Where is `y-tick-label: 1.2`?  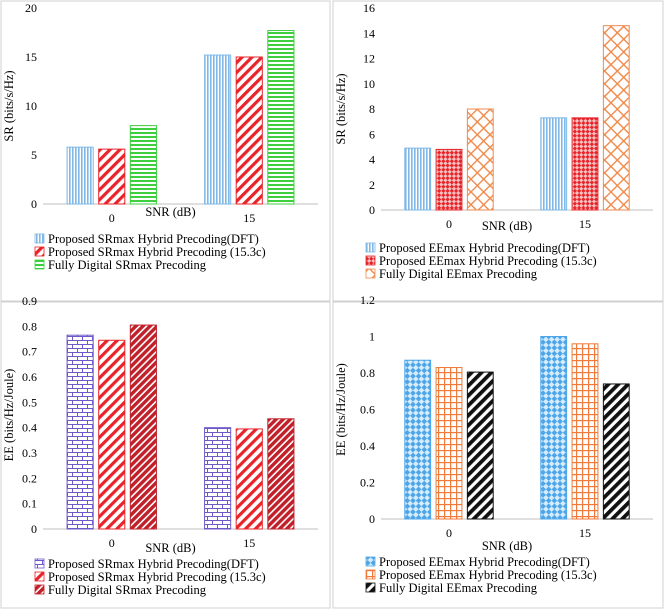 y-tick-label: 1.2 is located at coordinates (367, 300).